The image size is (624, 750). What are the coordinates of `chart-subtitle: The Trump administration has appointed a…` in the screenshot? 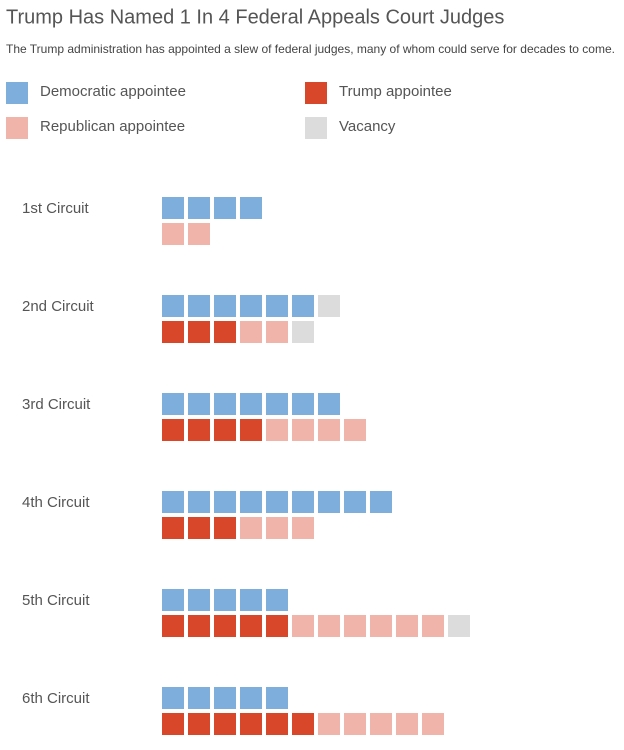 It's located at (310, 49).